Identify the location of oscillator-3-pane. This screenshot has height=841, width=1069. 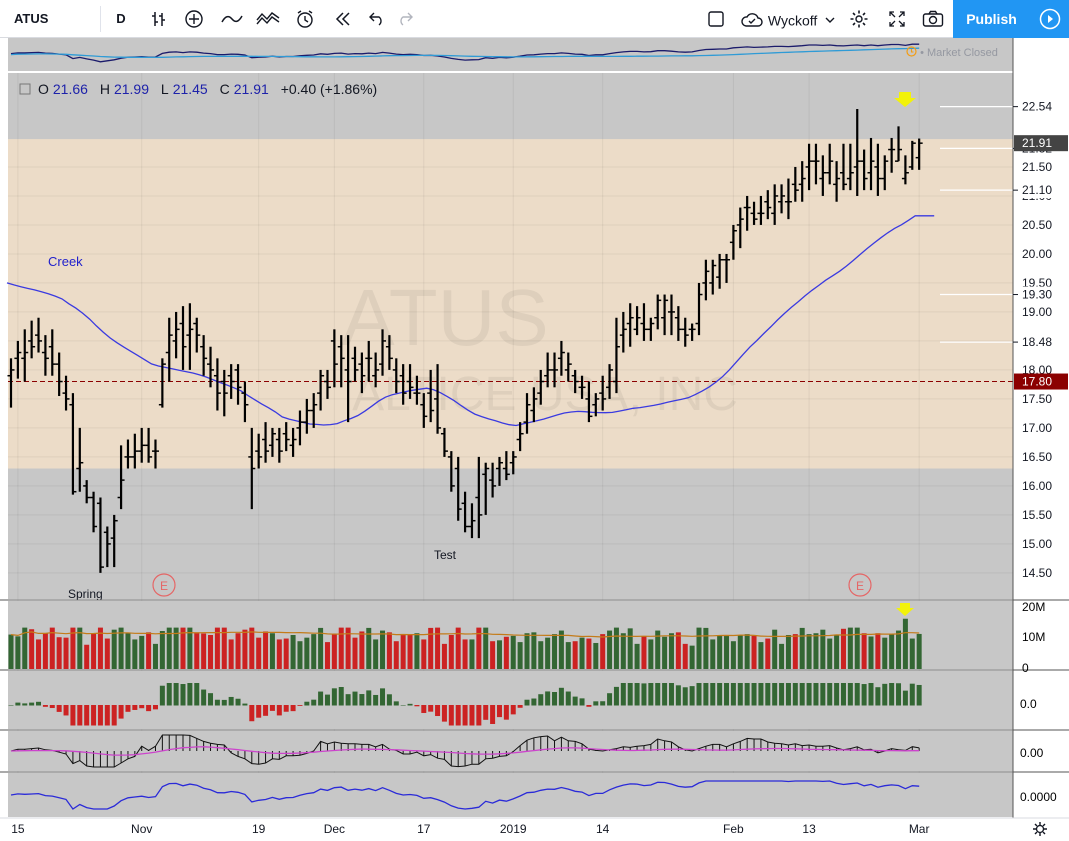
(510, 795).